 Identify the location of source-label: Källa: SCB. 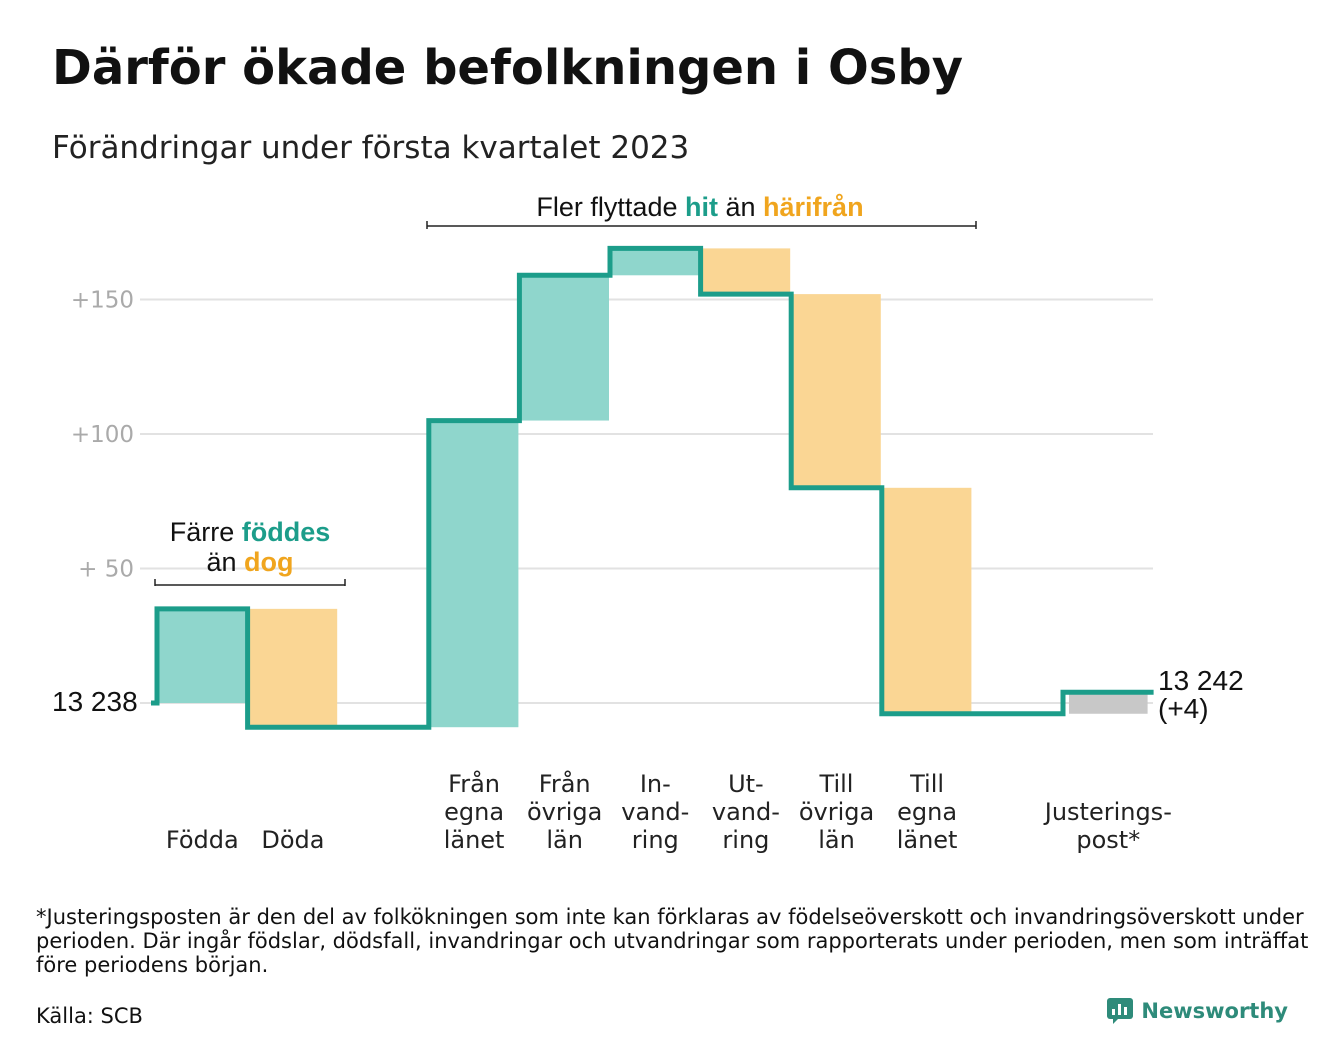
(89, 1016).